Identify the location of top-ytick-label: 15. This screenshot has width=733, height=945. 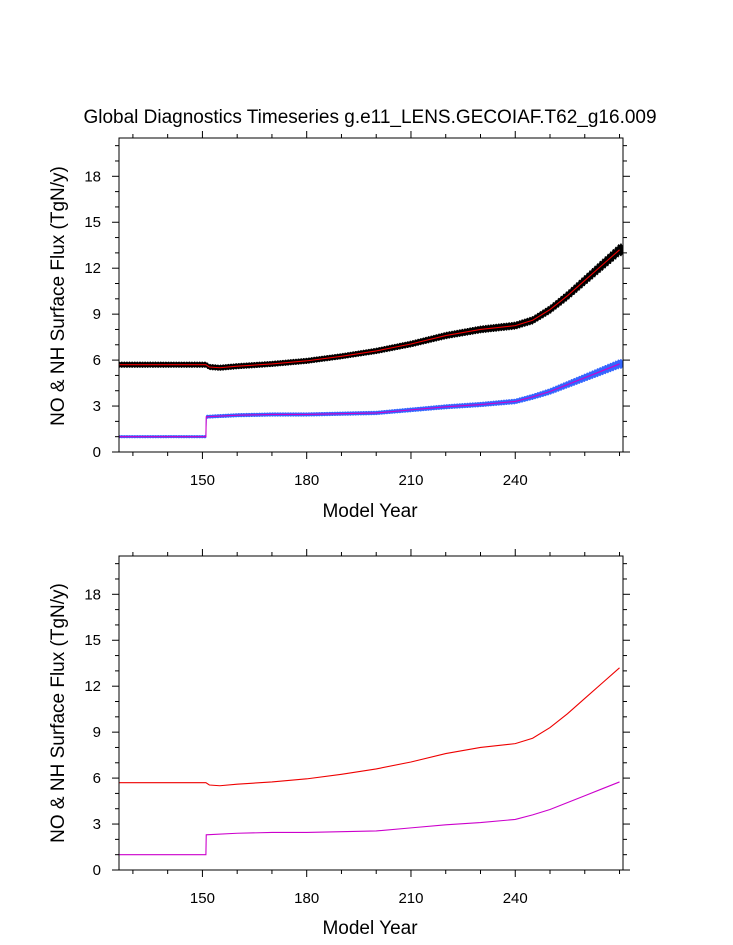
(92, 222).